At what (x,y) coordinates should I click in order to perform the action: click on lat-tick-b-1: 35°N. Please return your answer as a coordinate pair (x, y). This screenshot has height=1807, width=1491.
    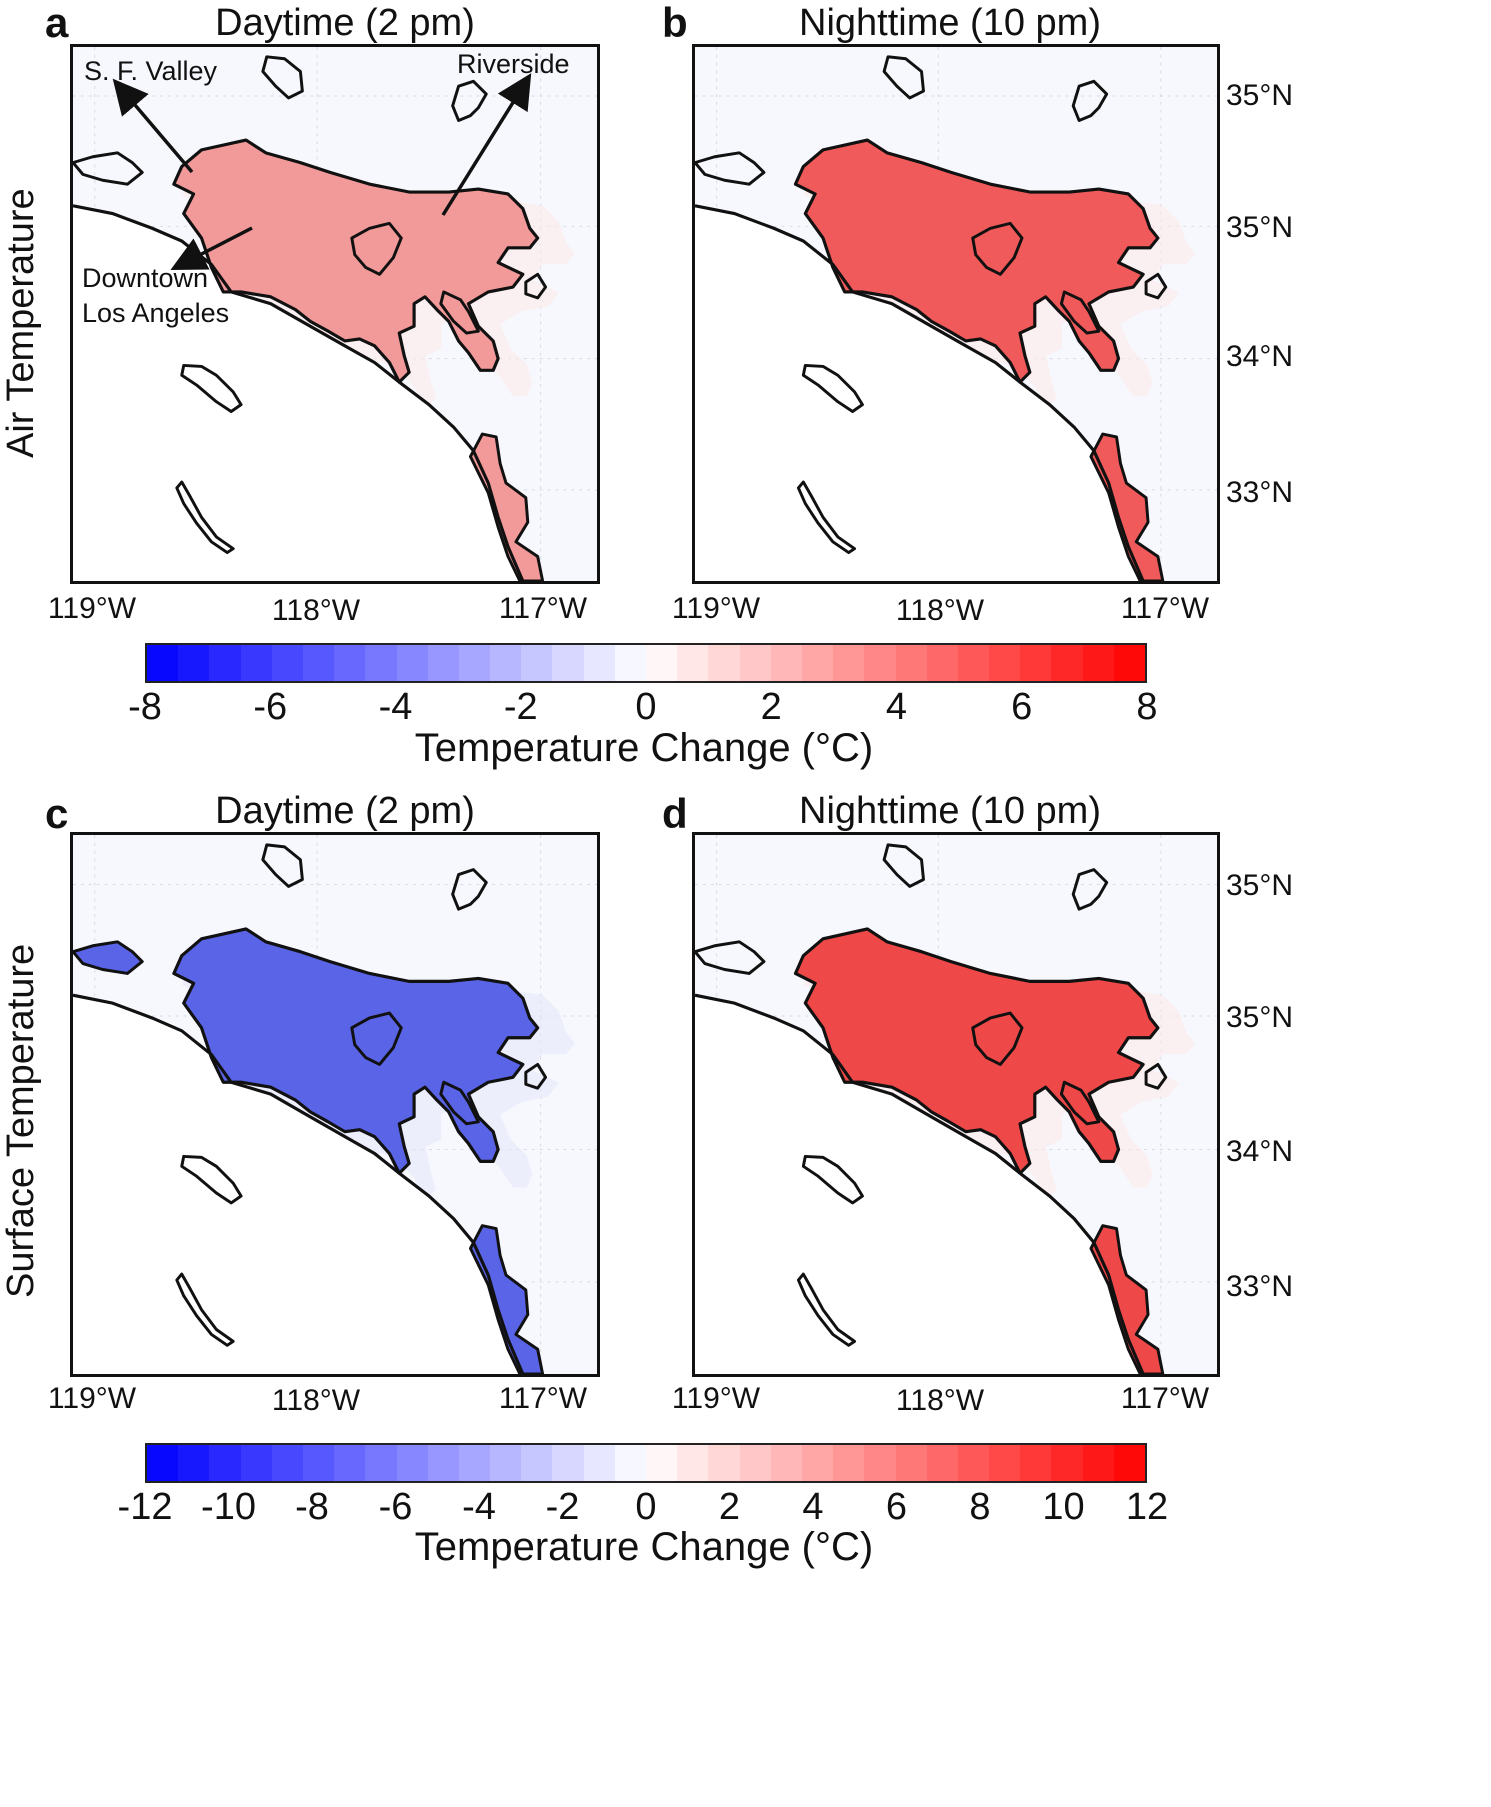
    Looking at the image, I should click on (1260, 95).